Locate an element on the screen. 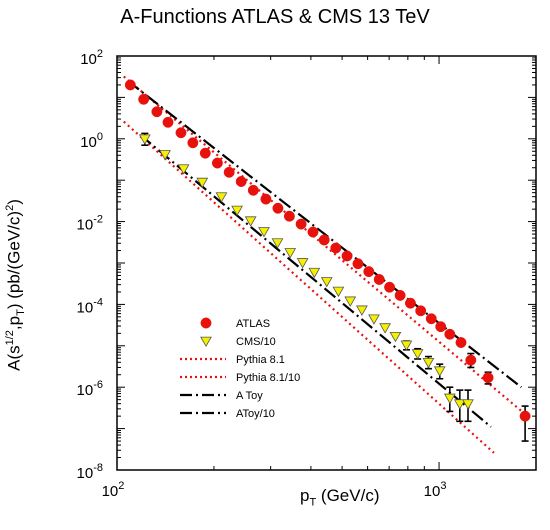  y-tick-label: 10⁻² is located at coordinates (90, 224).